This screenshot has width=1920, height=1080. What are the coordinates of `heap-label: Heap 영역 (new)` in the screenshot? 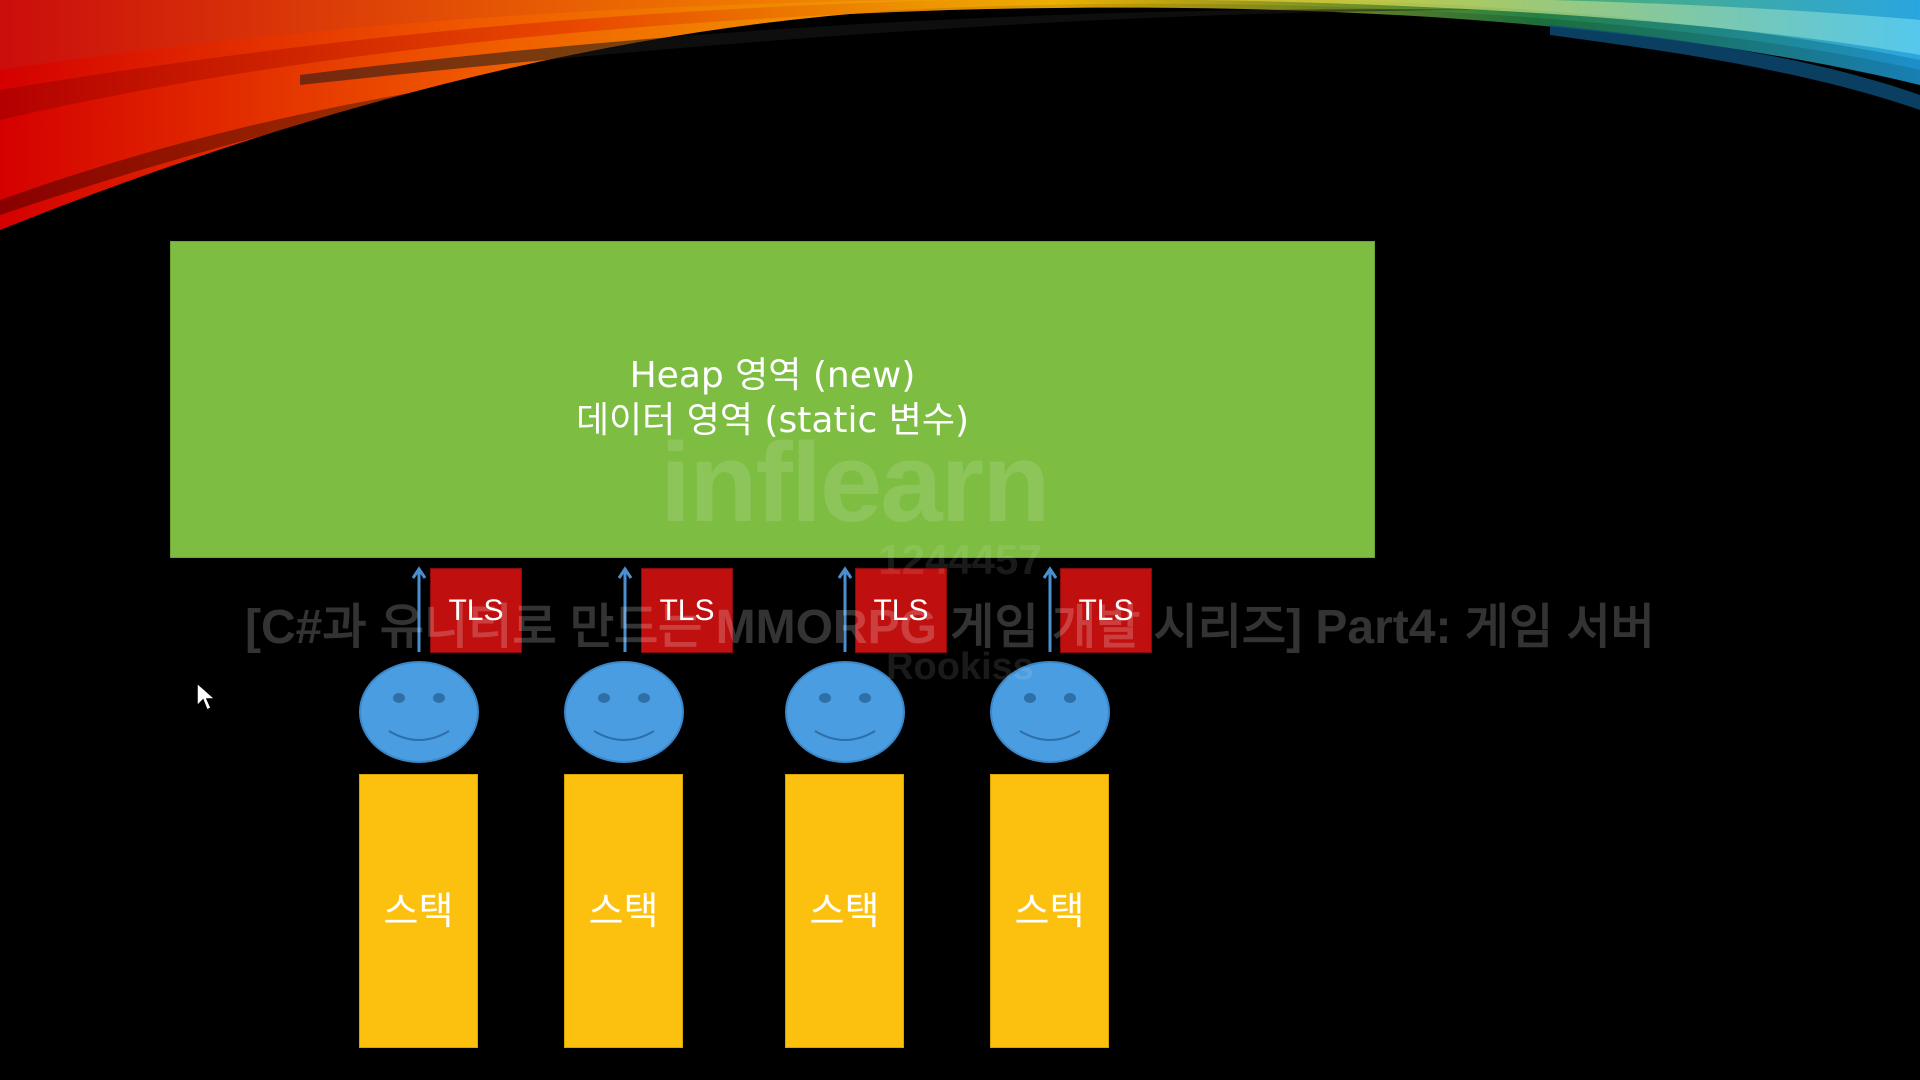 It's located at (772, 375).